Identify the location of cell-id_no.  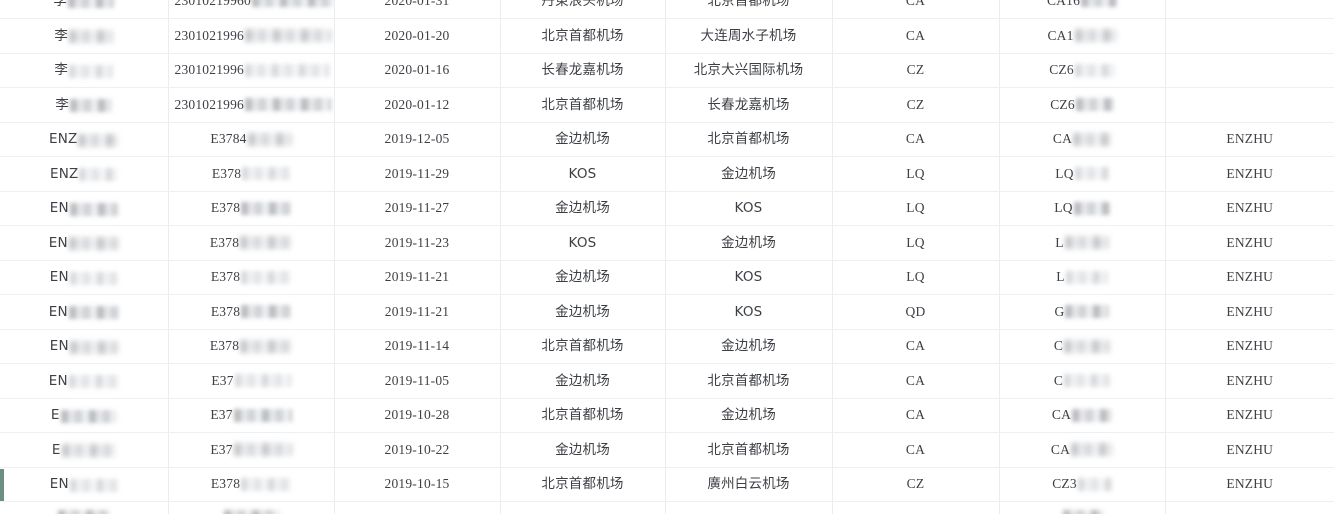
(251, 507).